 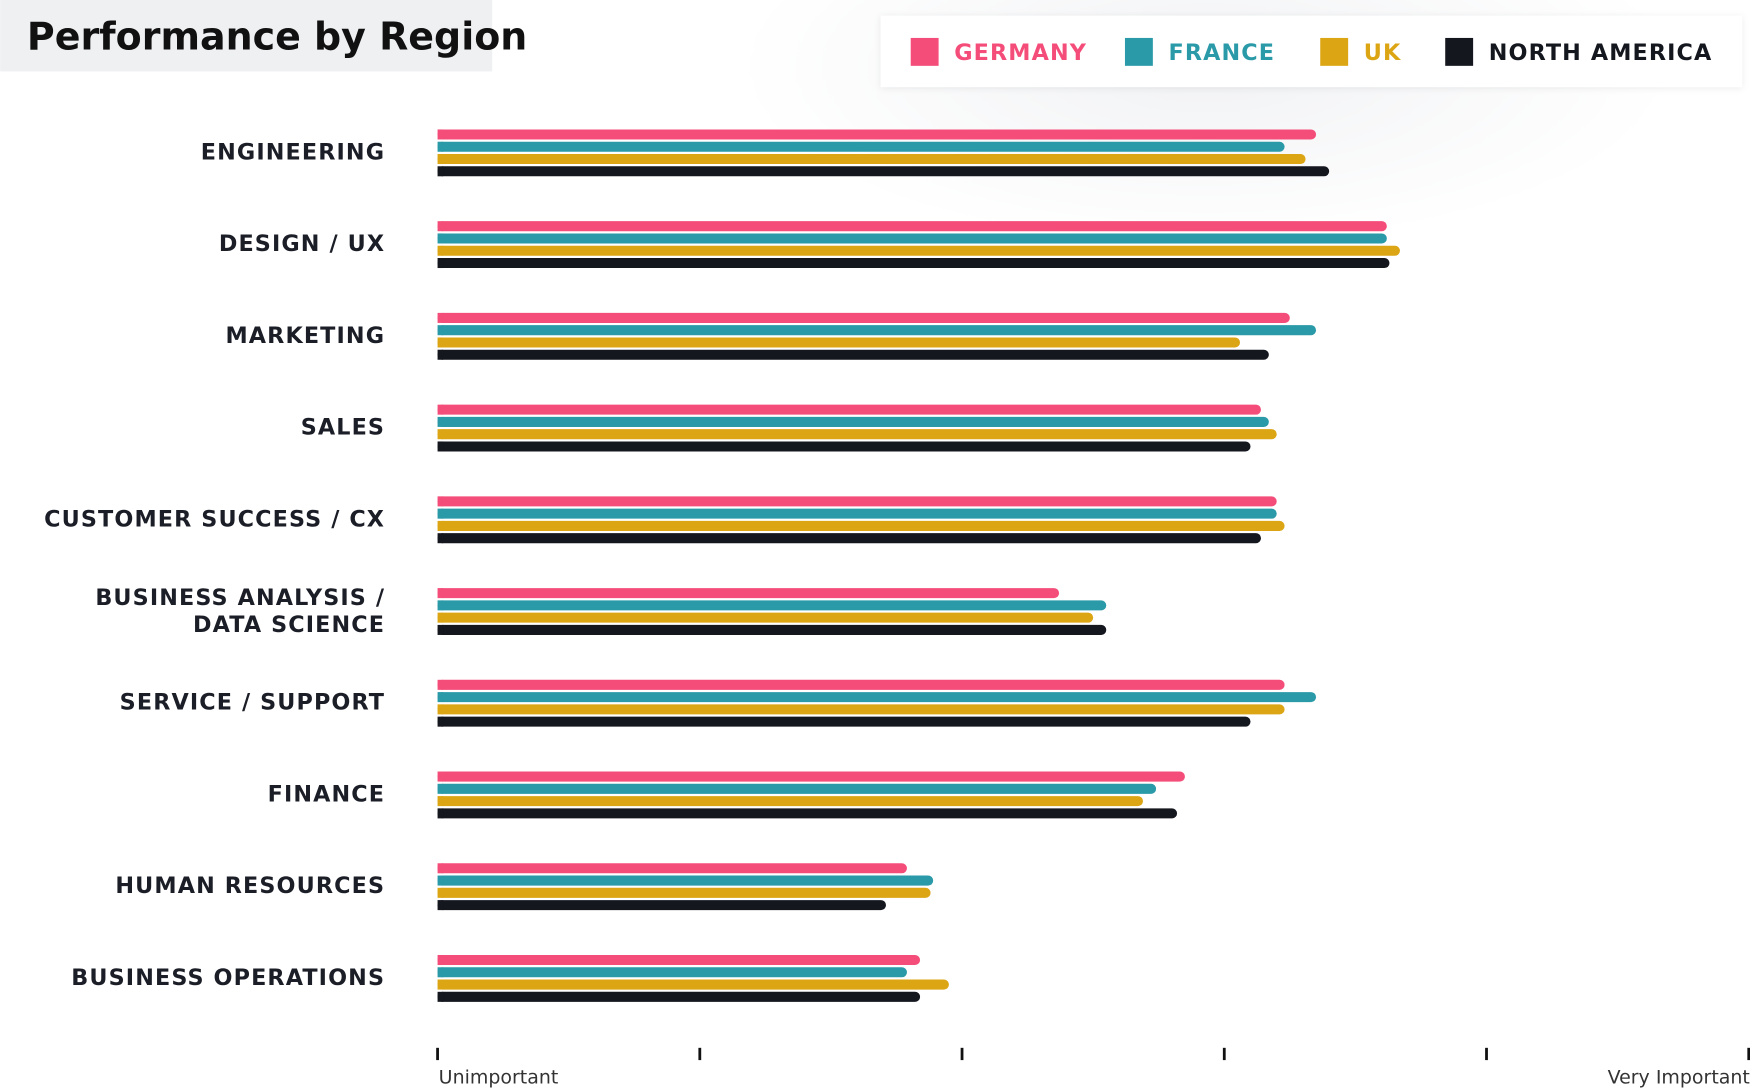 What do you see at coordinates (327, 794) in the screenshot?
I see `y-tick-label: FINANCE` at bounding box center [327, 794].